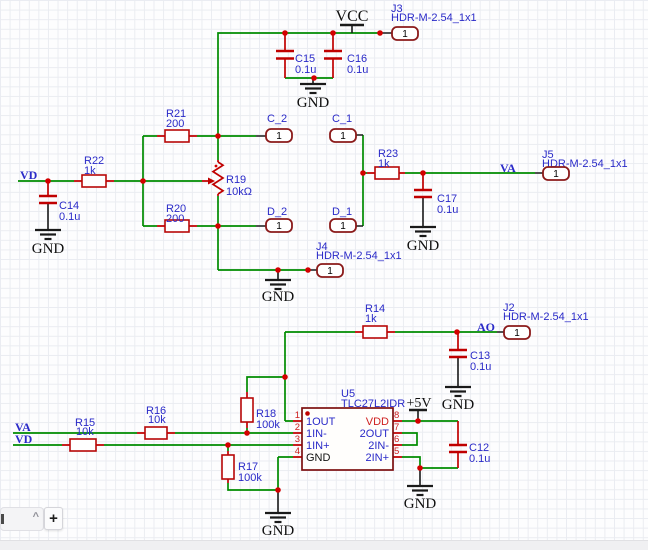 Image resolution: width=648 pixels, height=550 pixels. Describe the element at coordinates (156, 433) in the screenshot. I see `resistor-body-r16` at that location.